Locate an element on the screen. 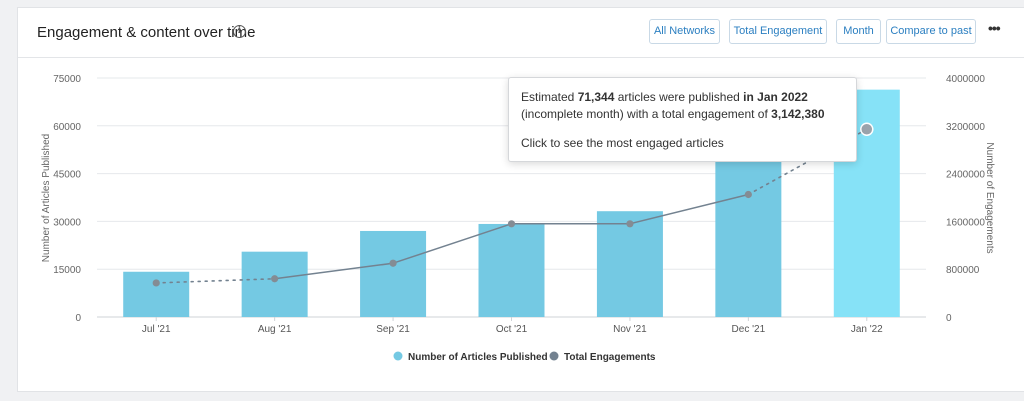  y-tick-label: 45000 is located at coordinates (67, 175).